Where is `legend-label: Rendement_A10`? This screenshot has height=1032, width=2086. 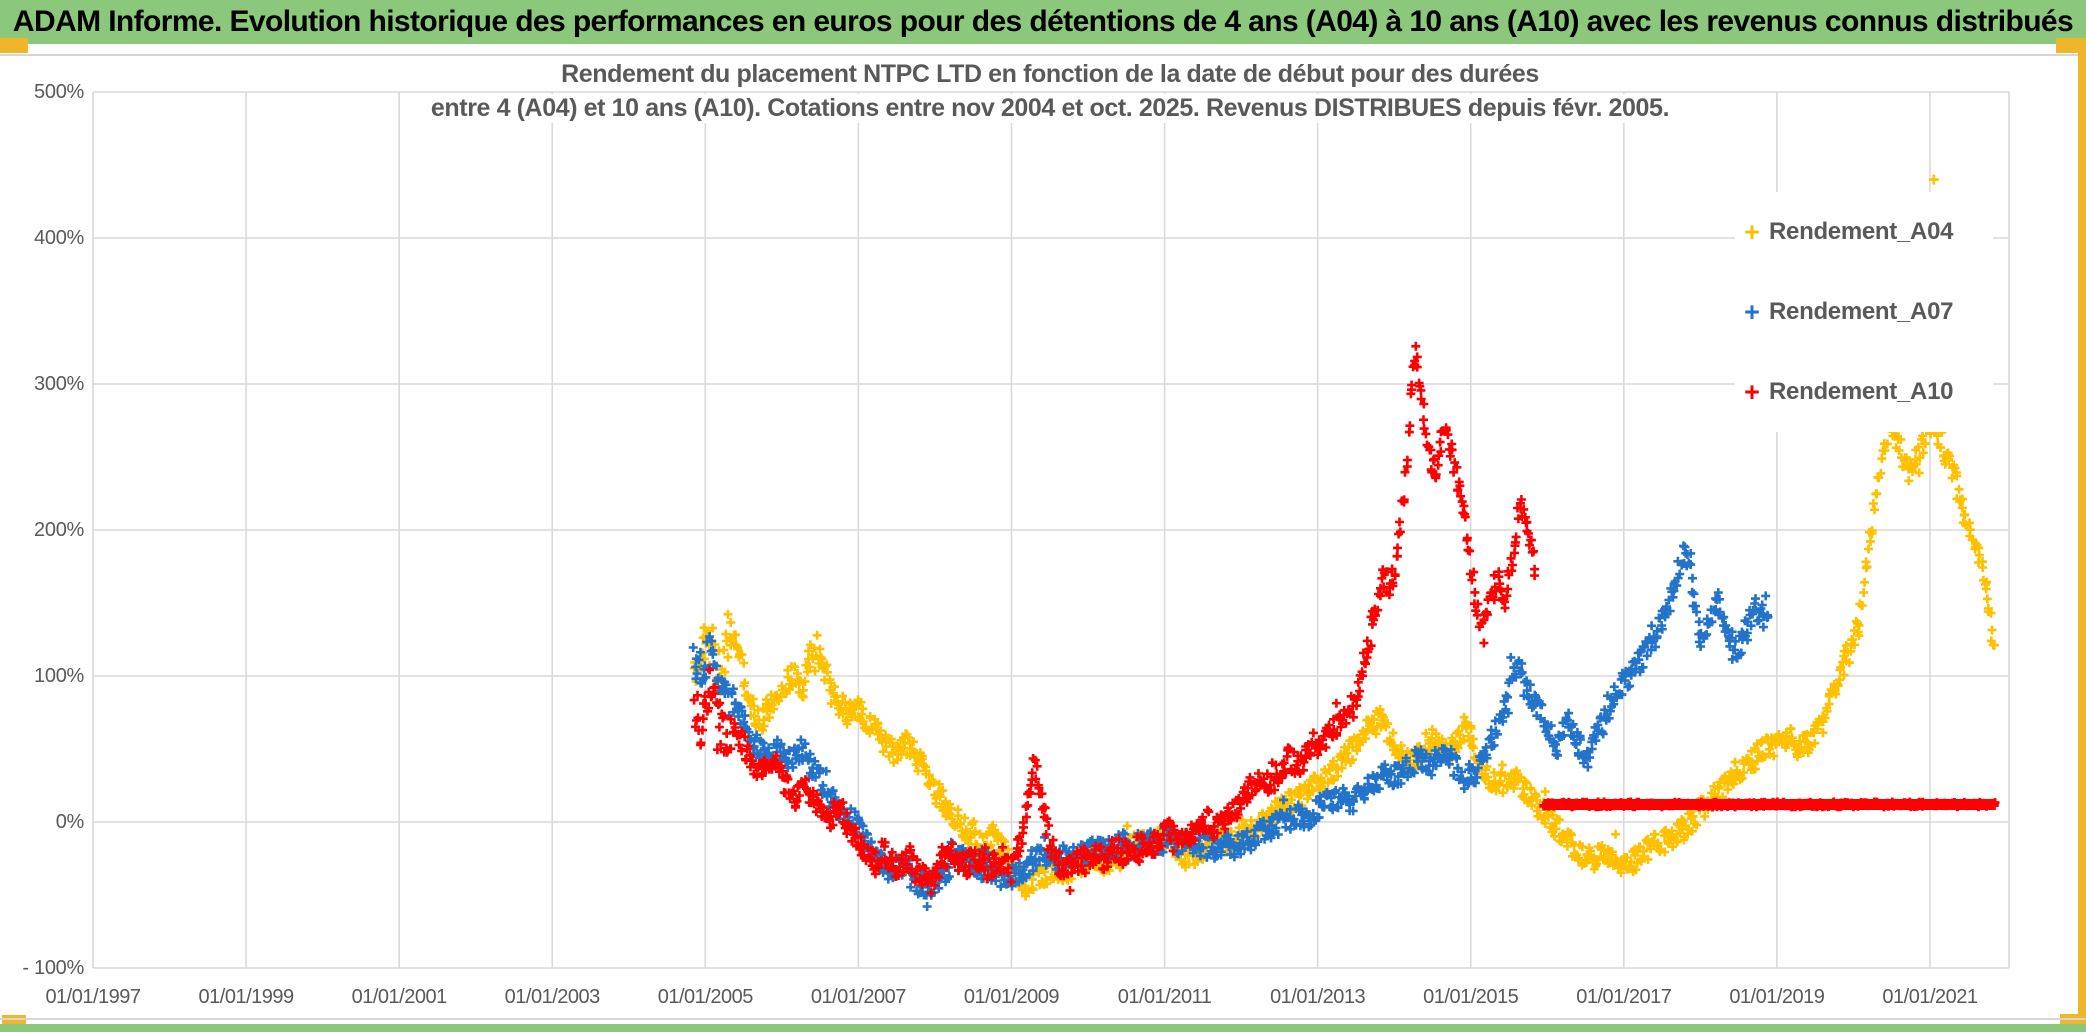
legend-label: Rendement_A10 is located at coordinates (1861, 391).